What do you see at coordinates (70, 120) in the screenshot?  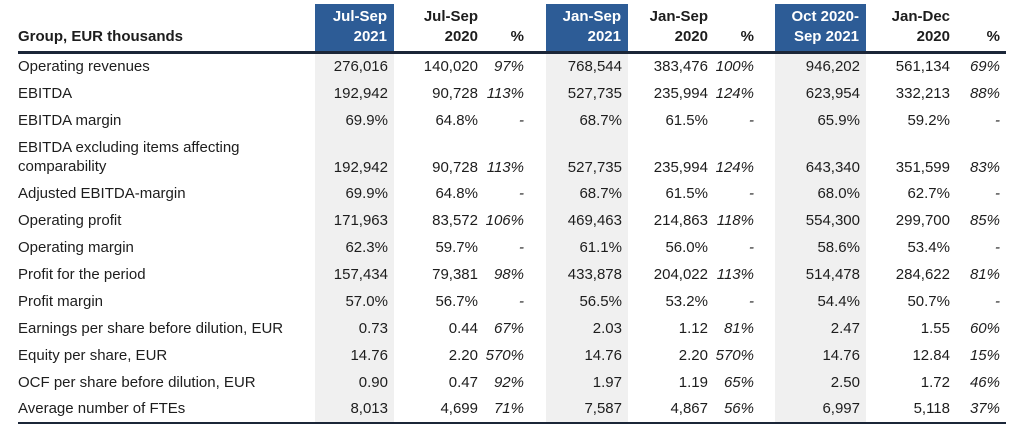 I see `row-label: EBITDA margin` at bounding box center [70, 120].